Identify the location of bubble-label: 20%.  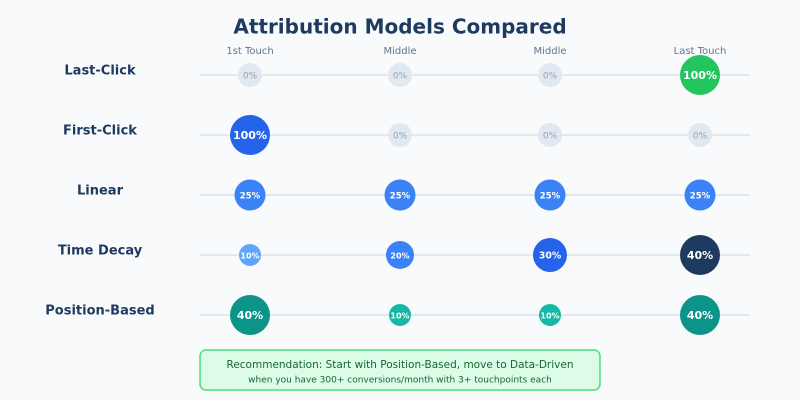
(399, 256).